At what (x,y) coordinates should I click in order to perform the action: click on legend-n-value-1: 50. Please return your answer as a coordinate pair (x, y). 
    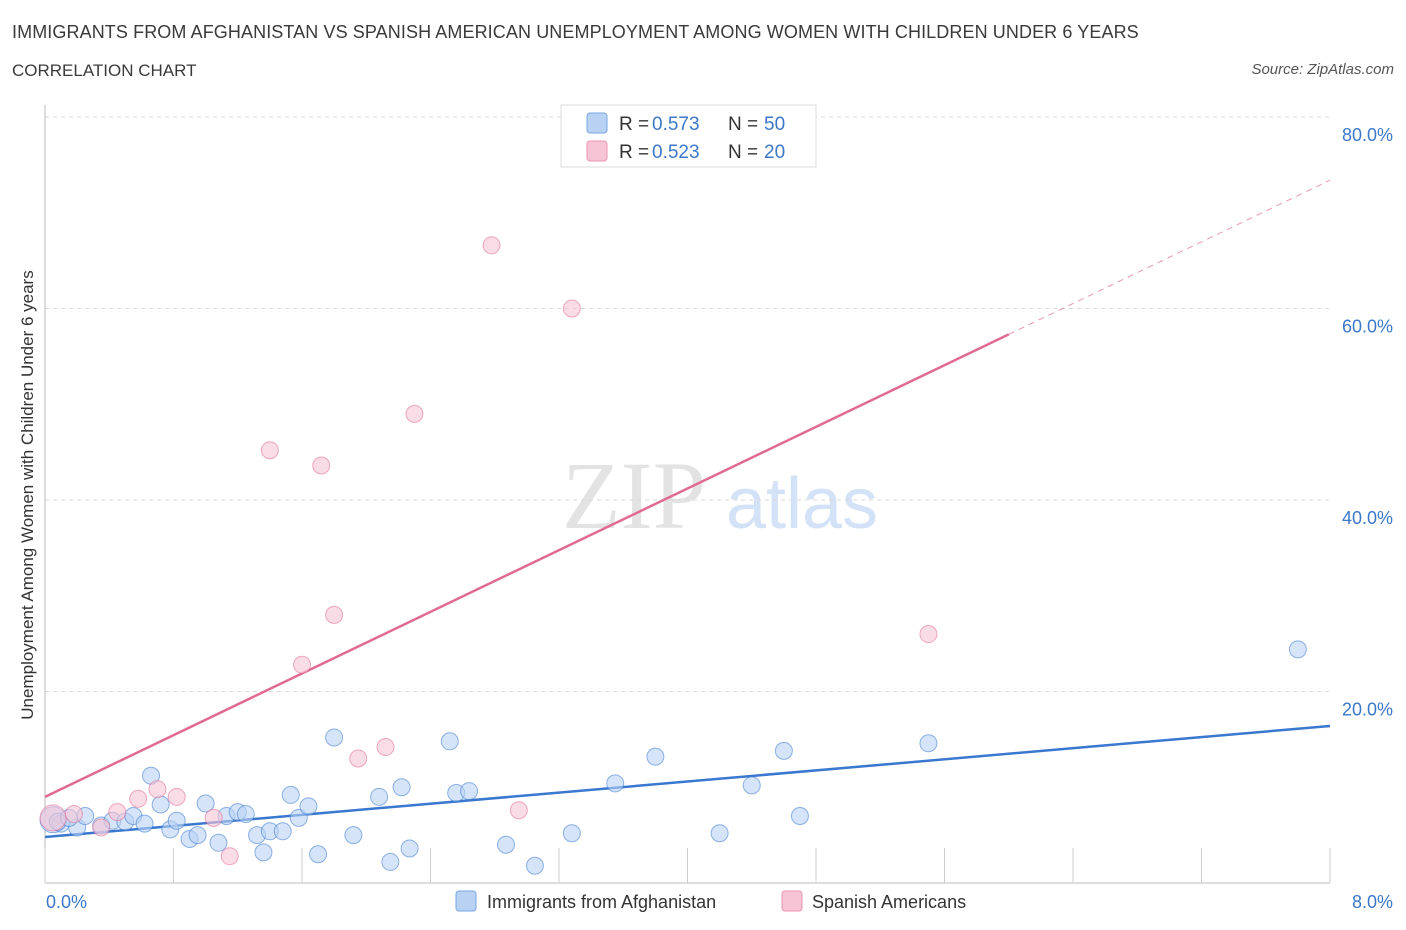
    Looking at the image, I should click on (774, 124).